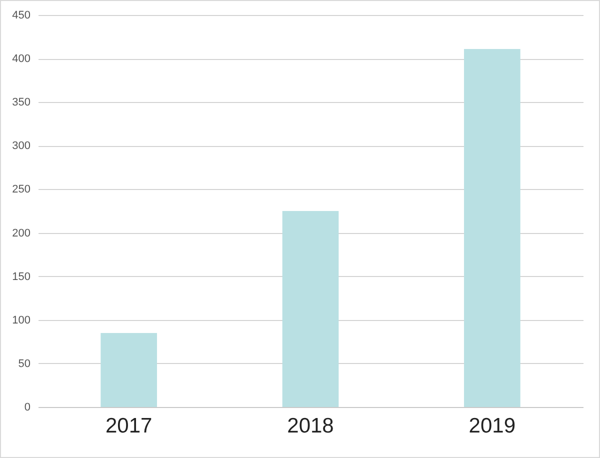  What do you see at coordinates (21, 320) in the screenshot?
I see `y-tick-label: 100` at bounding box center [21, 320].